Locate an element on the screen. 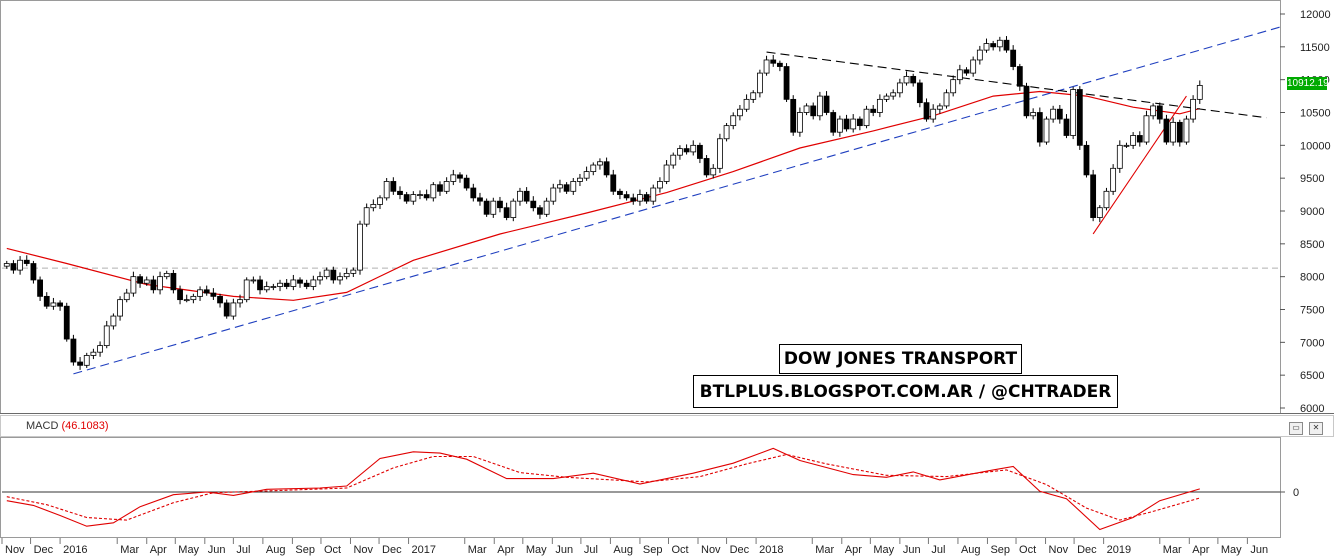  y-tick-label: 9500 is located at coordinates (1312, 179).